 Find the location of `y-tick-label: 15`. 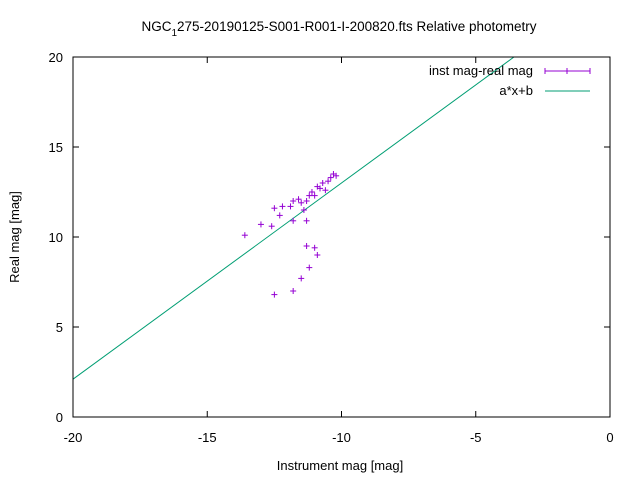

y-tick-label: 15 is located at coordinates (56, 147).